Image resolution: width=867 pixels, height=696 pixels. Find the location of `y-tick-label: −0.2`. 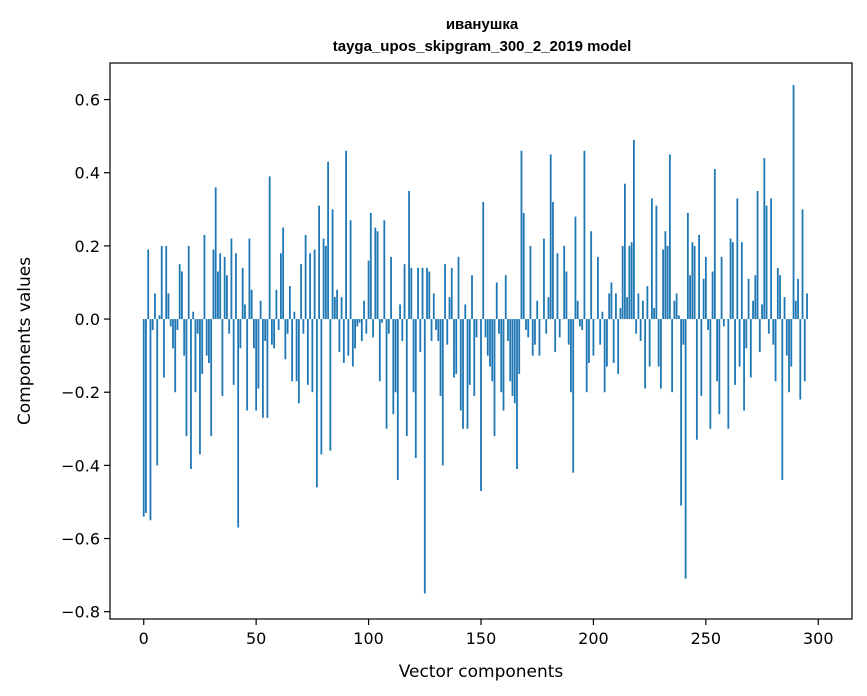

y-tick-label: −0.2 is located at coordinates (80, 392).